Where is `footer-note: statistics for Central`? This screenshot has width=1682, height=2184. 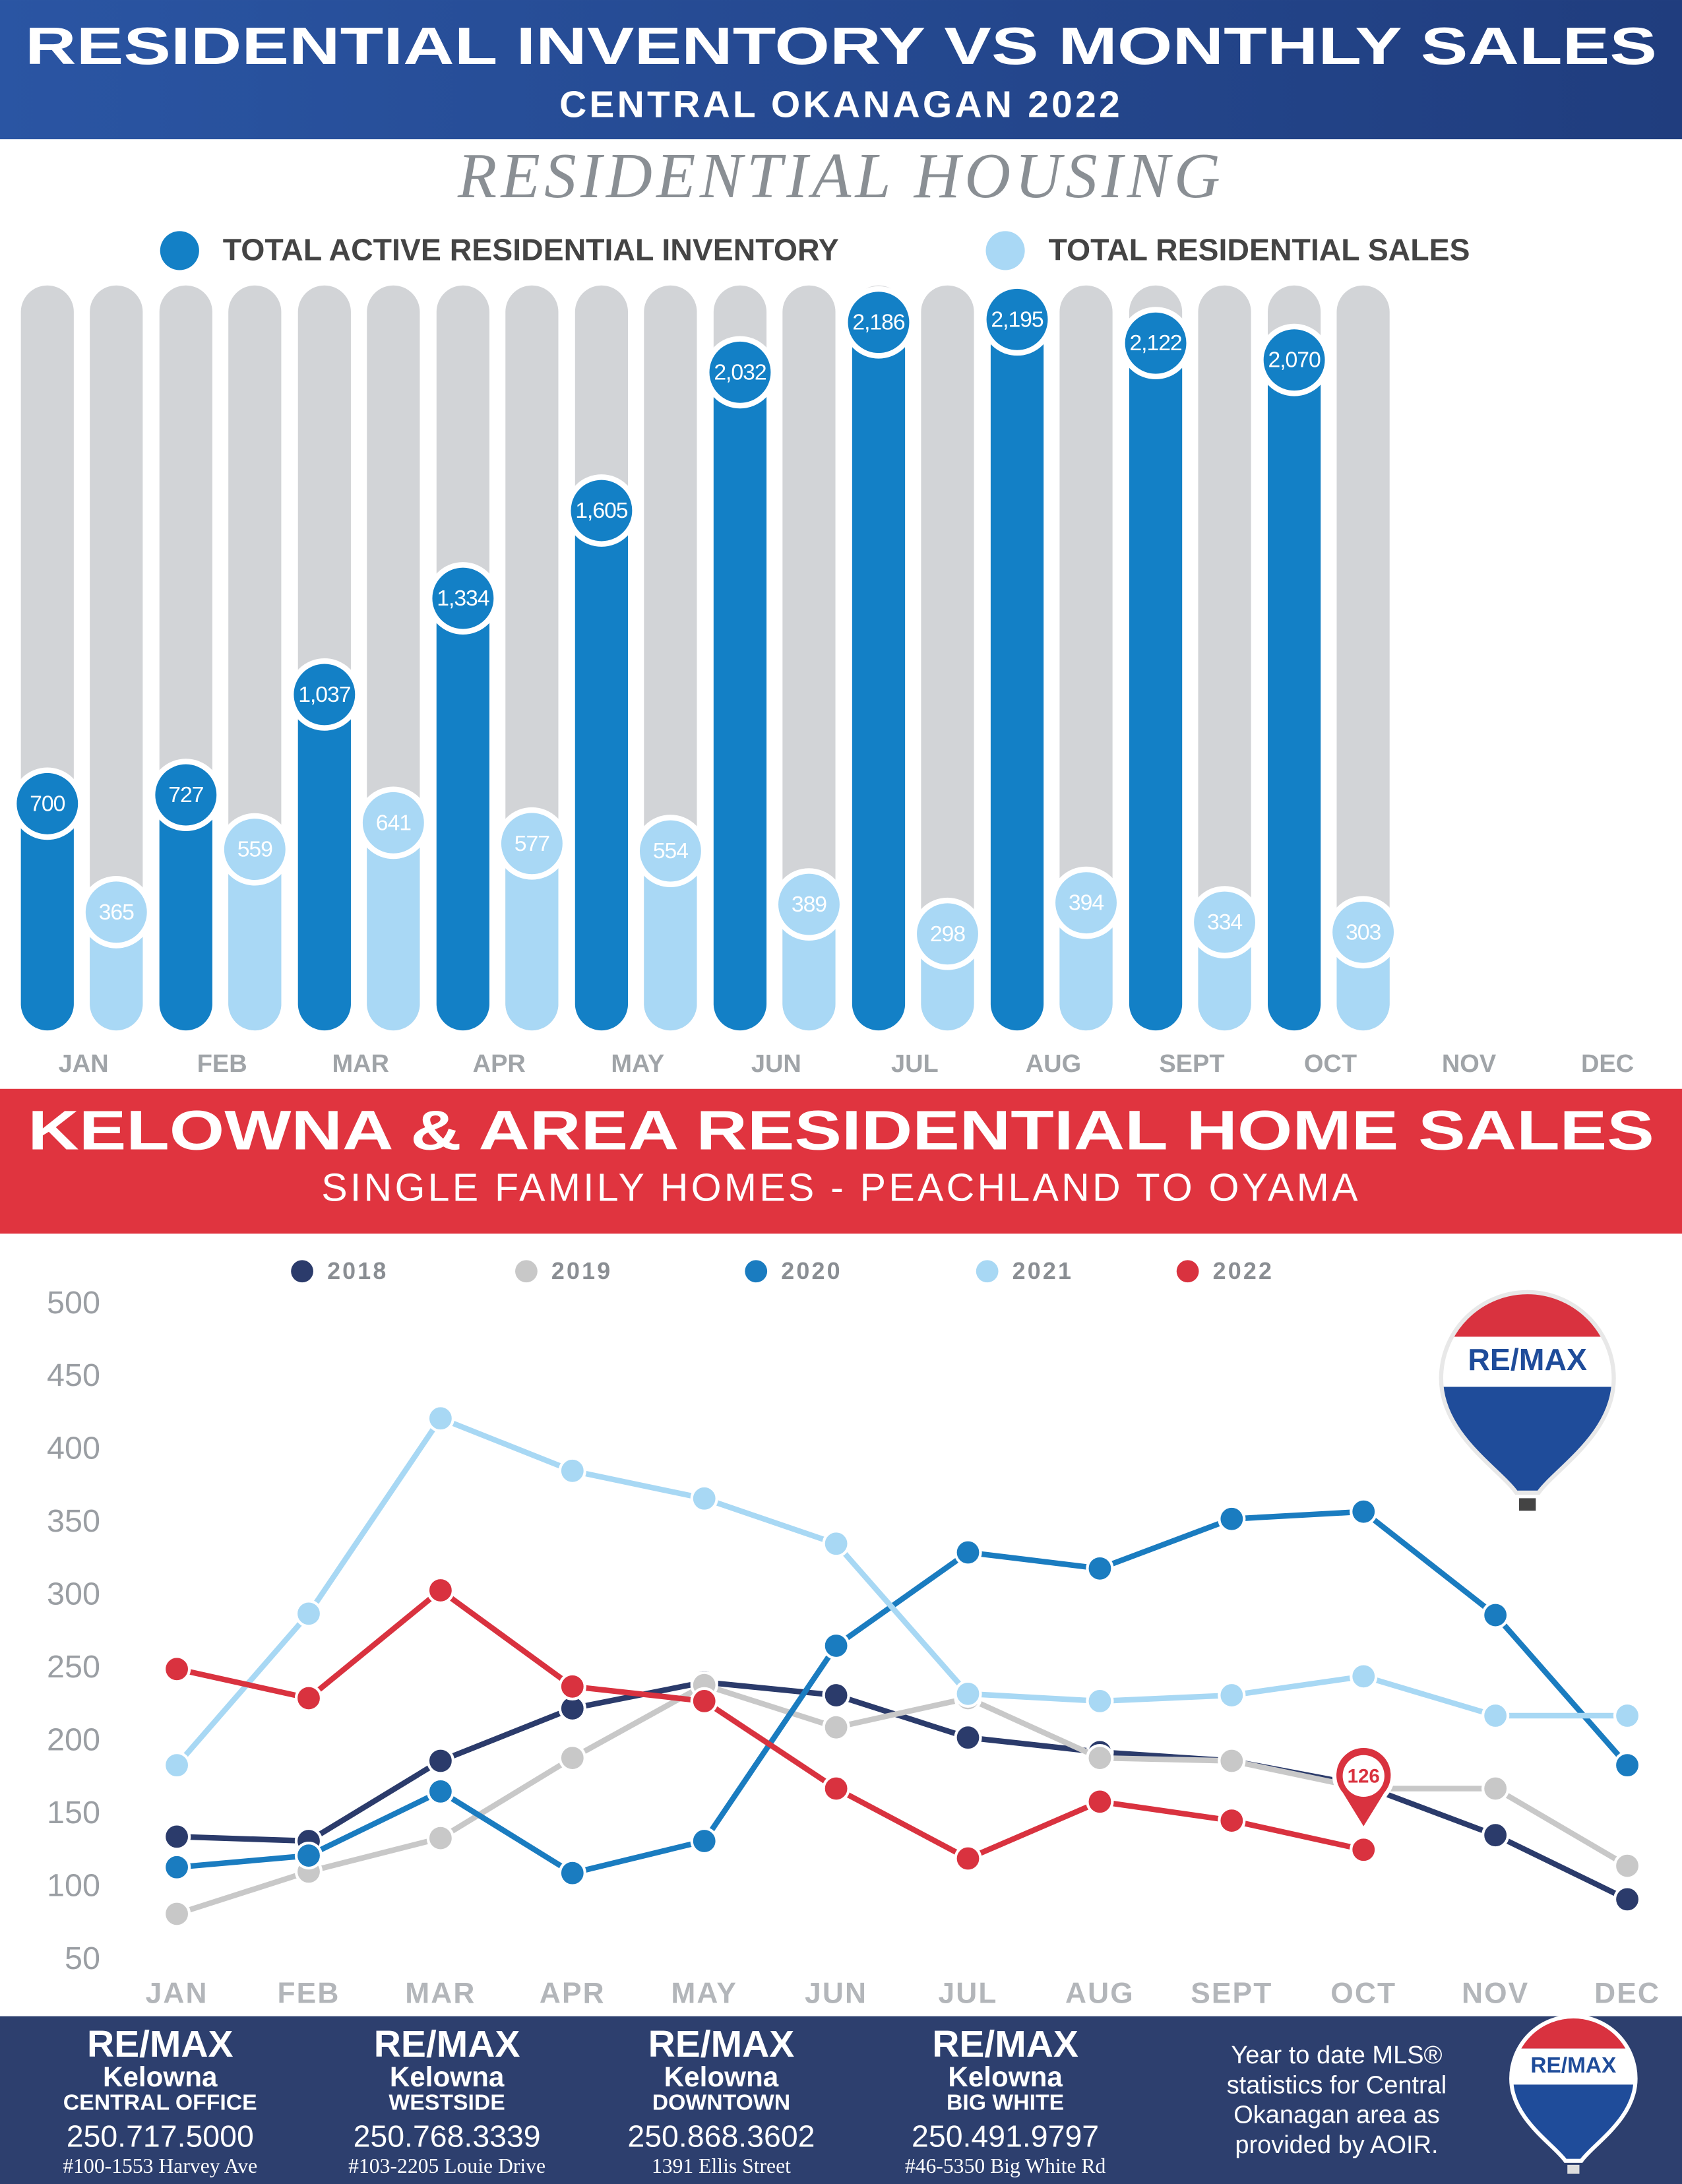
footer-note: statistics for Central is located at coordinates (1337, 2085).